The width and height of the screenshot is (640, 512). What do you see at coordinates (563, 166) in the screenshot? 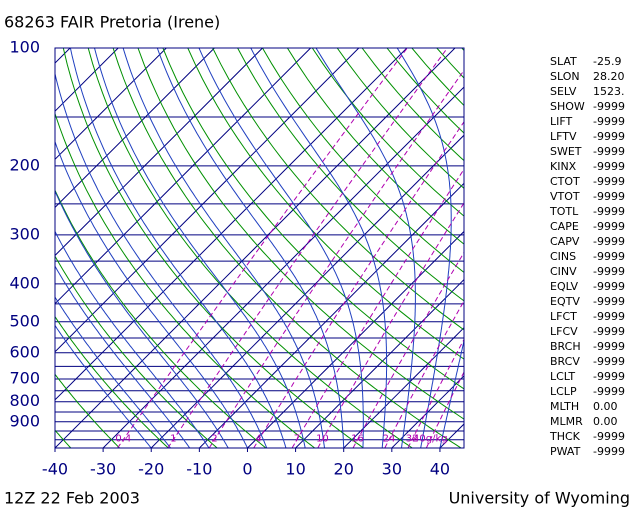
I see `index-name: KINX` at bounding box center [563, 166].